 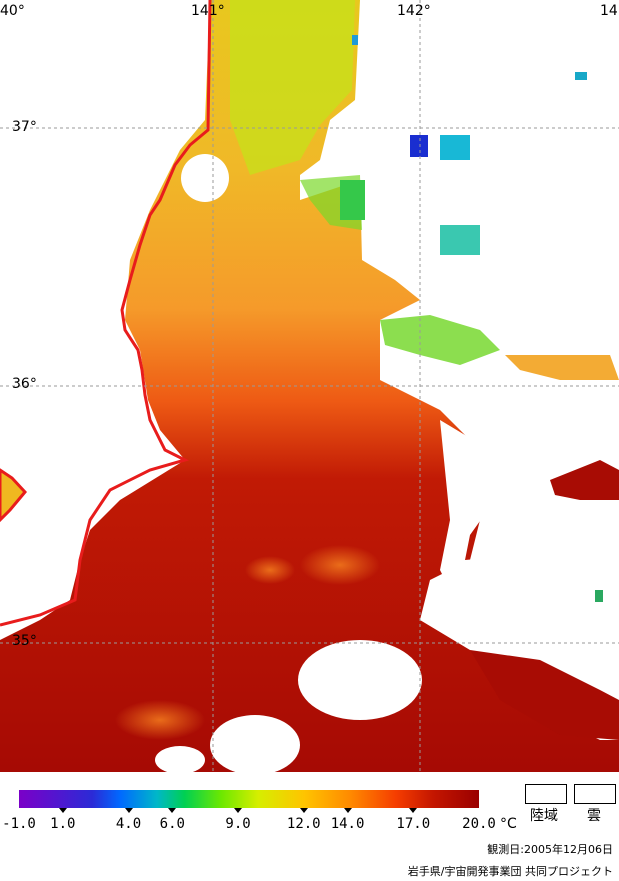 What do you see at coordinates (550, 849) in the screenshot?
I see `observation-date: 観測日:2005年12月06日` at bounding box center [550, 849].